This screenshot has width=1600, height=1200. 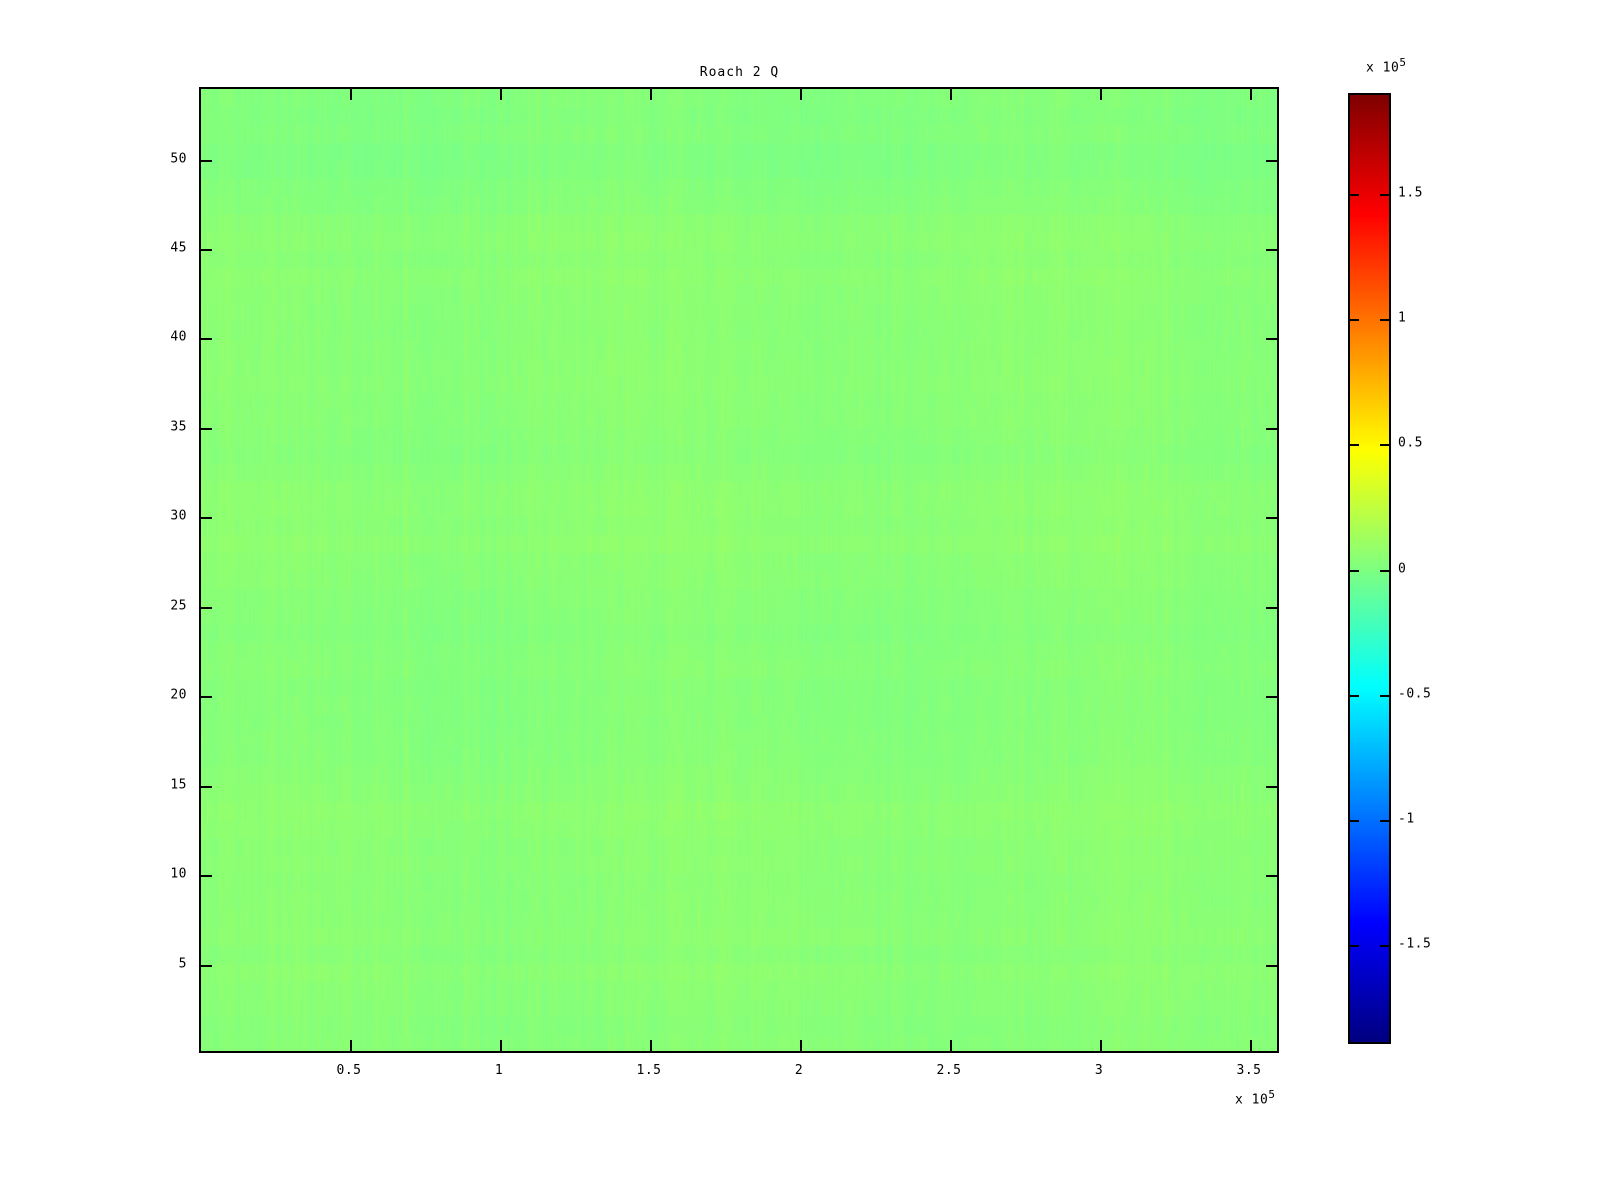 I want to click on y-axis-ticklabel: 45, so click(x=178, y=248).